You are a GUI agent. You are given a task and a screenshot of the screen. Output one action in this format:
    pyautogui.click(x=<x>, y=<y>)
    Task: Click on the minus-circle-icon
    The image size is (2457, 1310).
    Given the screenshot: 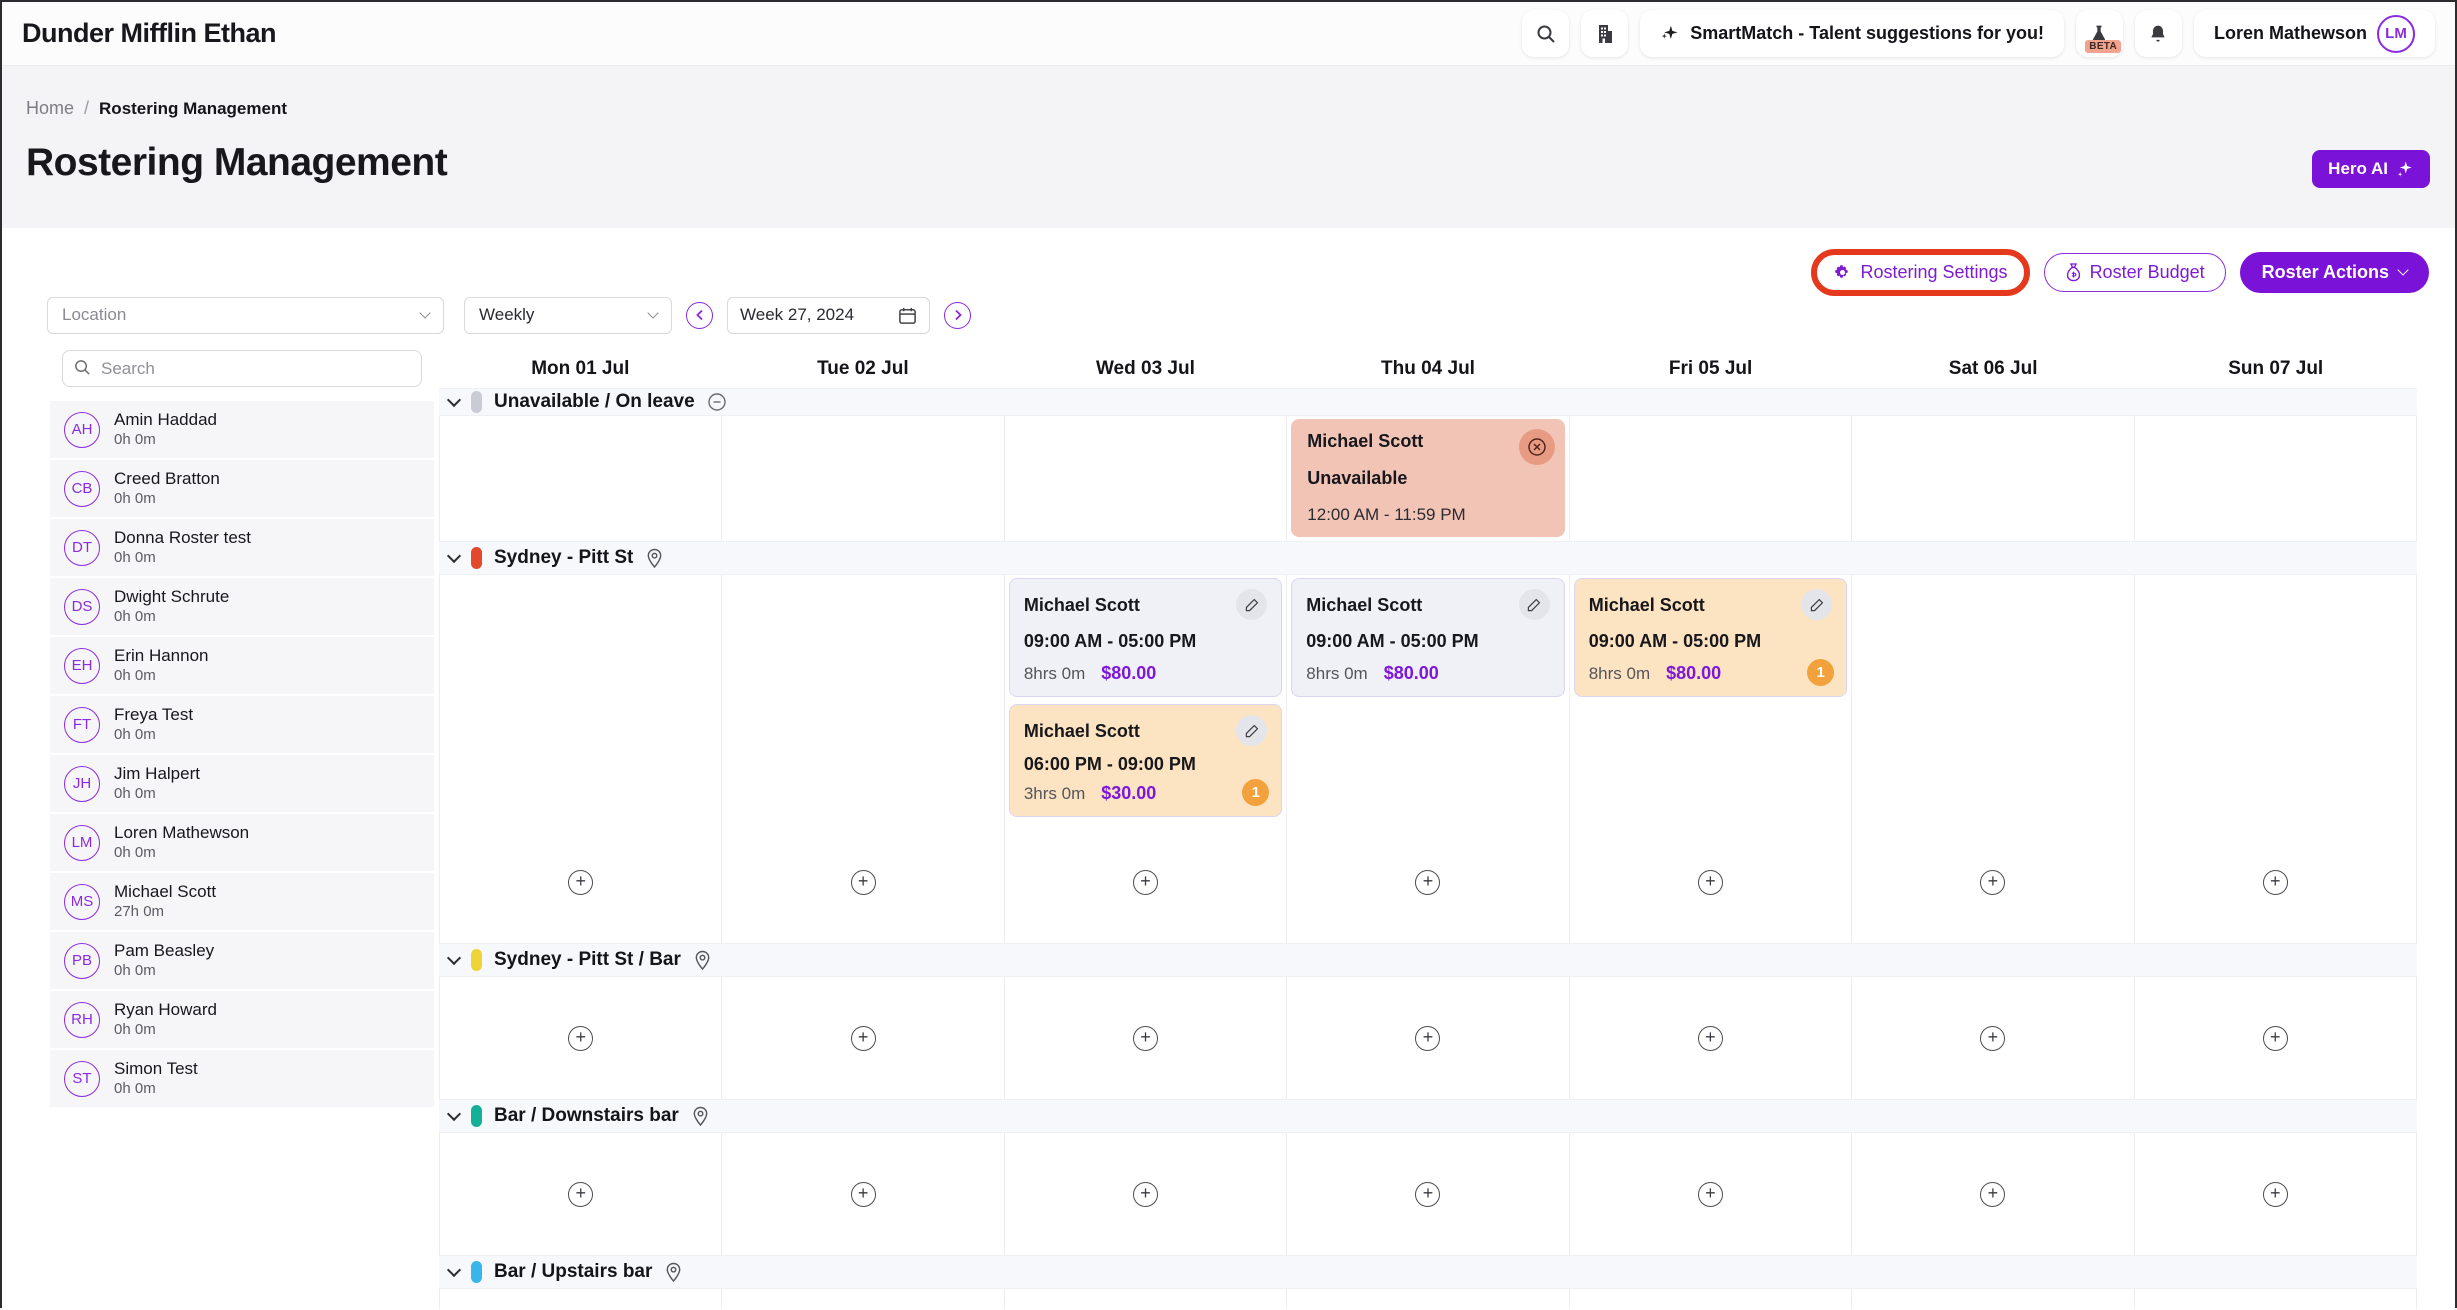 What is the action you would take?
    pyautogui.click(x=717, y=402)
    